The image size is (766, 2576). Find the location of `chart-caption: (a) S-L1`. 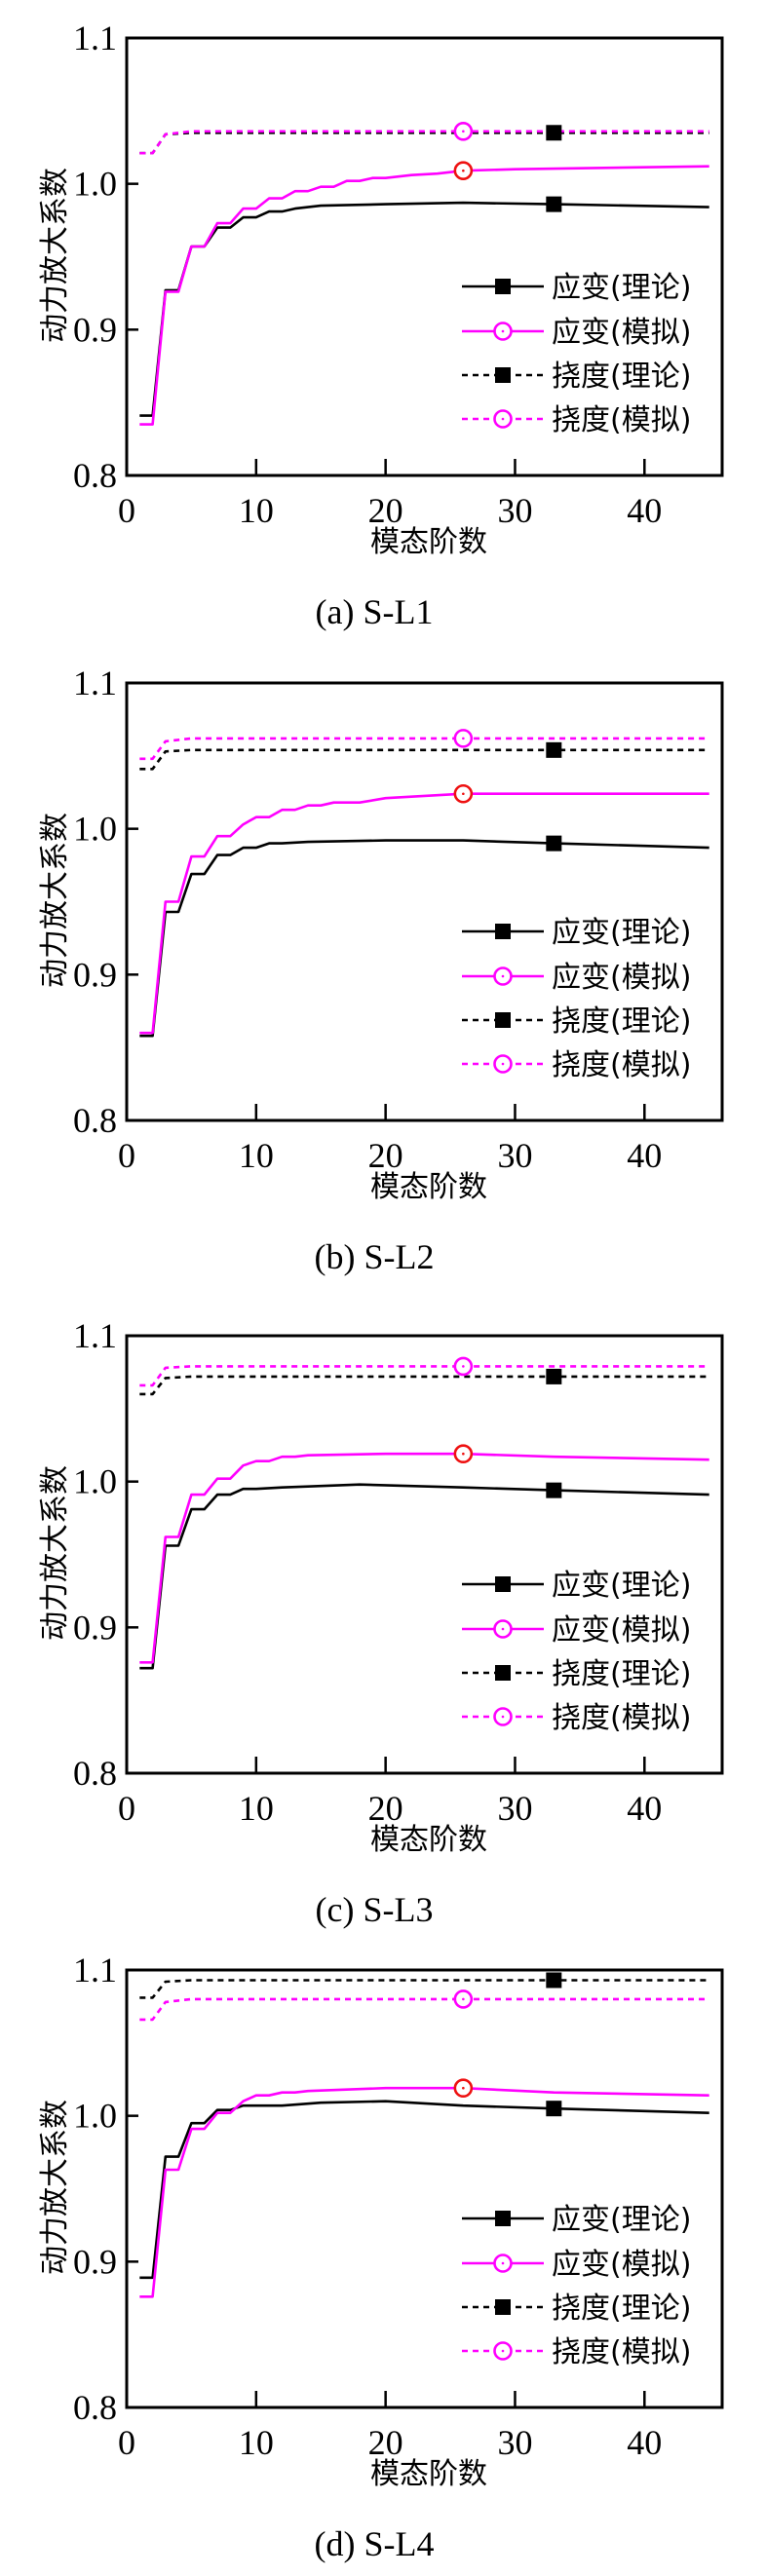

chart-caption: (a) S-L1 is located at coordinates (375, 611).